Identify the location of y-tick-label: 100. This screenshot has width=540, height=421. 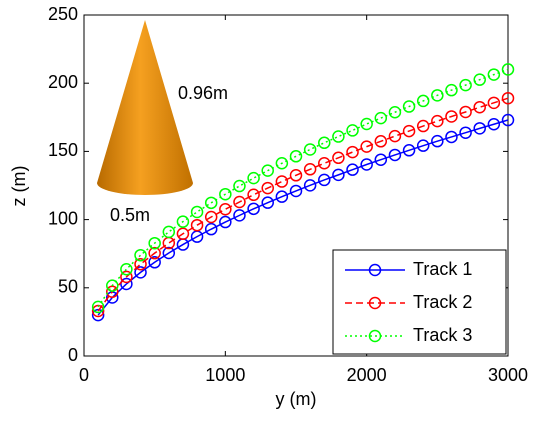
(63, 218).